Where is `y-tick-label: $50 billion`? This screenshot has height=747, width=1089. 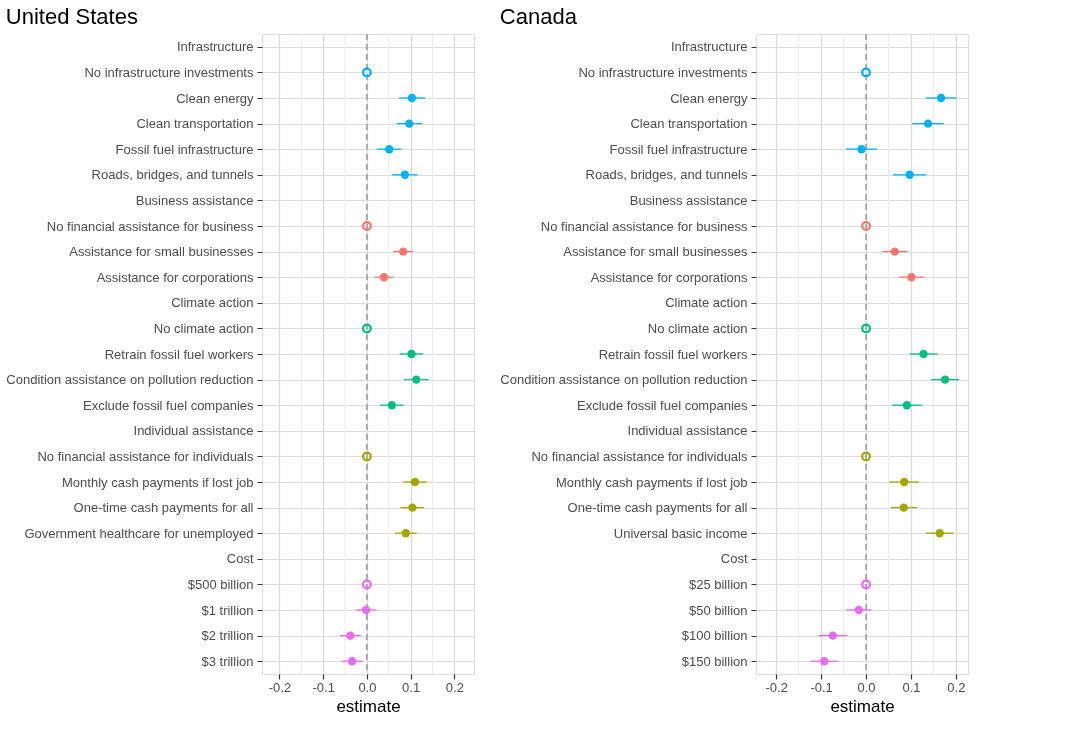 y-tick-label: $50 billion is located at coordinates (718, 610).